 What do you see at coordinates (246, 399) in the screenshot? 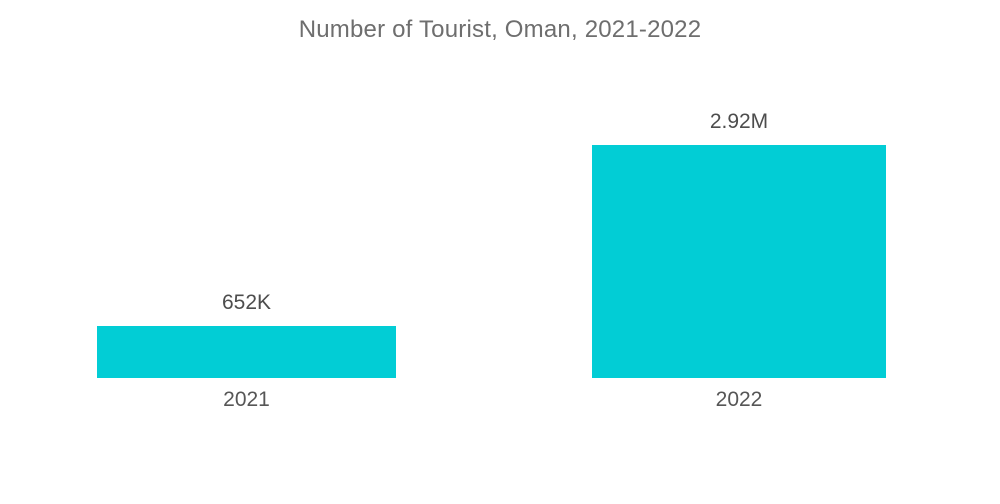
I see `category-label-2021: 2021` at bounding box center [246, 399].